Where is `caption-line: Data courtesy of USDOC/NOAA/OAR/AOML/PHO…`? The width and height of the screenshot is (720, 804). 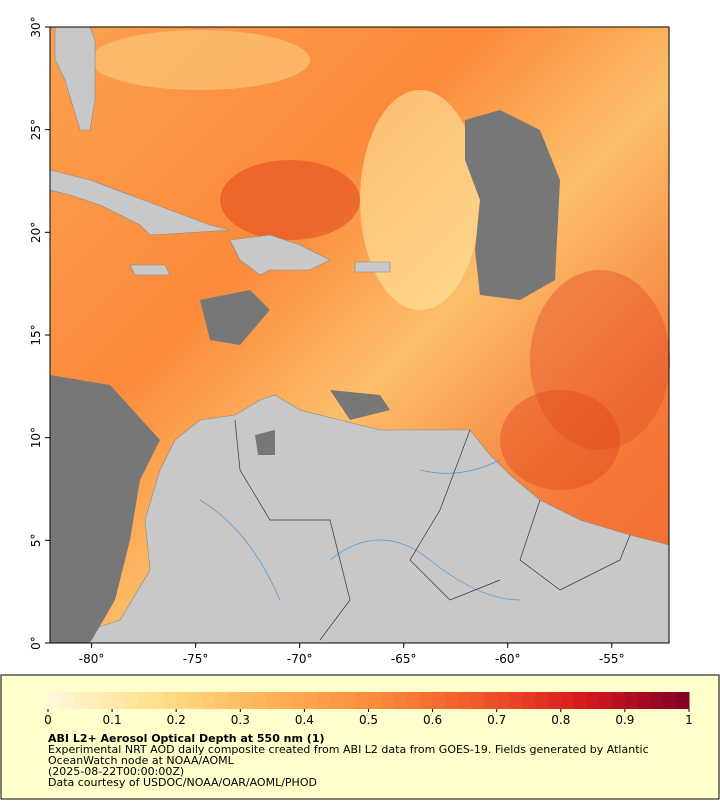
caption-line: Data courtesy of USDOC/NOAA/OAR/AOML/PHO… is located at coordinates (182, 782).